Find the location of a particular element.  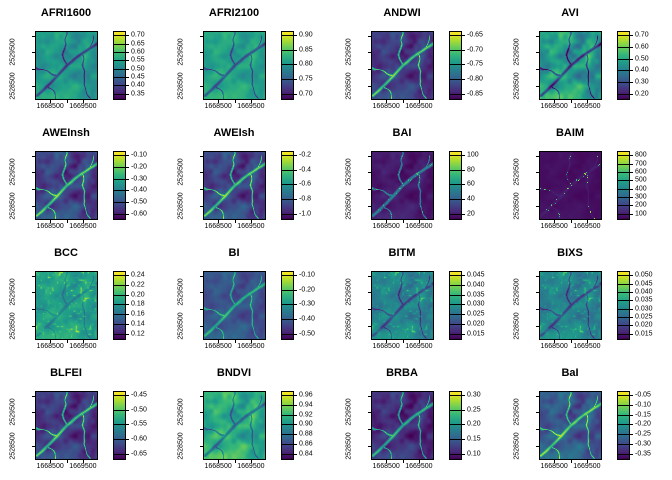

legend-tick-label: 0.040 is located at coordinates (476, 285).